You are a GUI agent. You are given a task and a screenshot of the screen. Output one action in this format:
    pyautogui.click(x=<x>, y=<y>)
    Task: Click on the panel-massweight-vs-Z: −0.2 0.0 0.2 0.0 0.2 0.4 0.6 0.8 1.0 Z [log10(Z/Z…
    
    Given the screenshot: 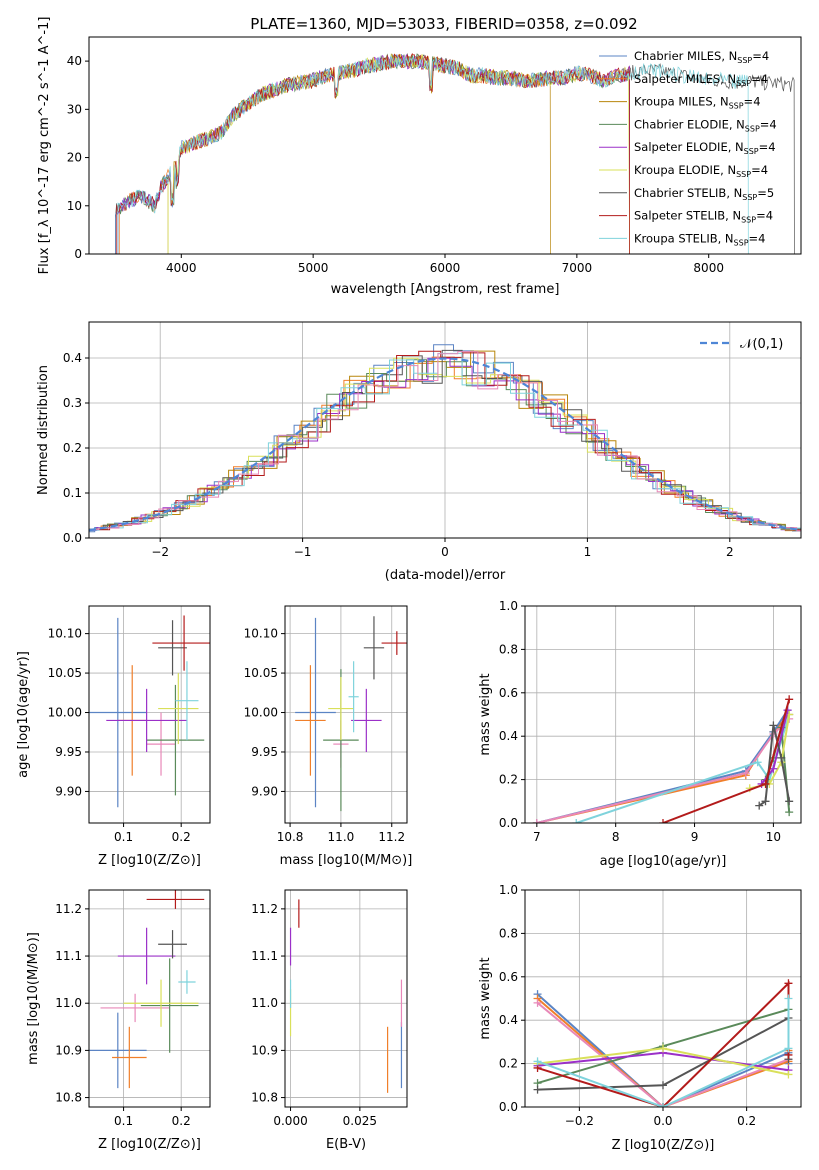 What is the action you would take?
    pyautogui.click(x=640, y=1018)
    